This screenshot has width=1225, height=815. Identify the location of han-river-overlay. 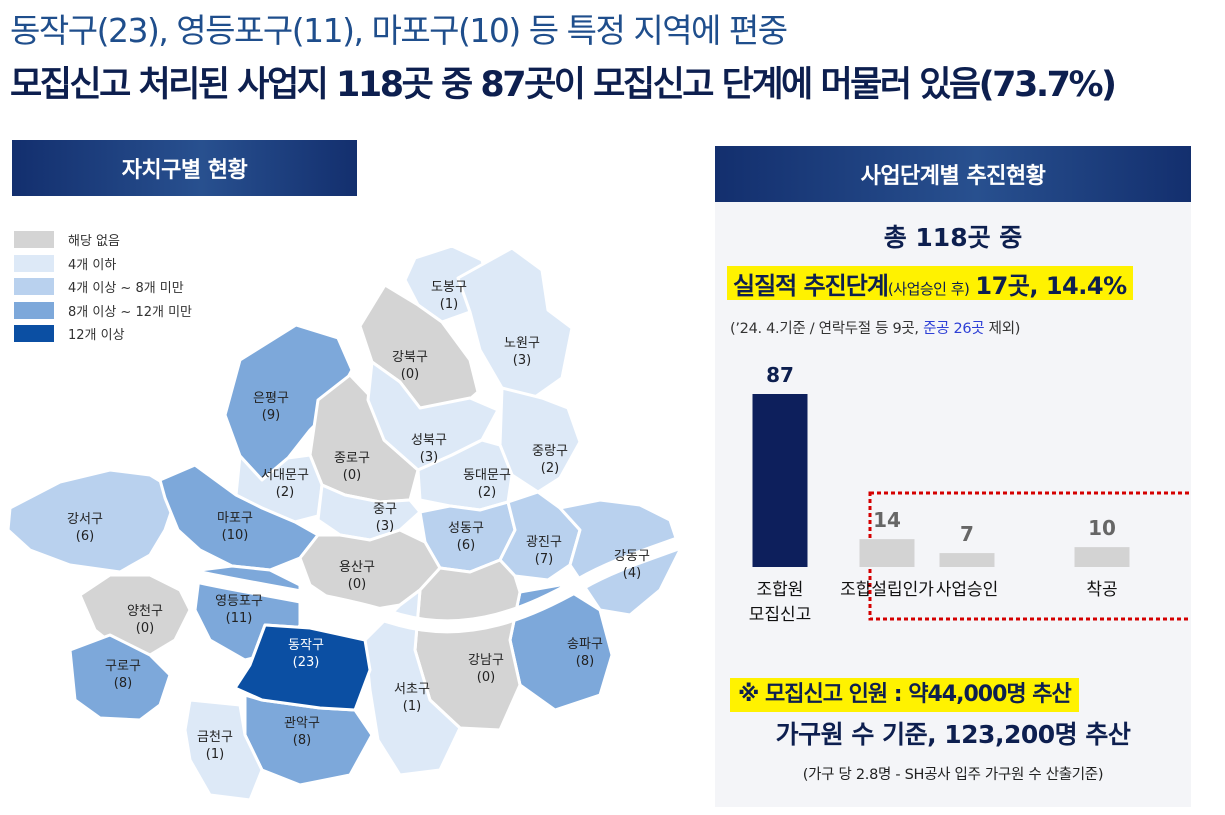
(420, 583).